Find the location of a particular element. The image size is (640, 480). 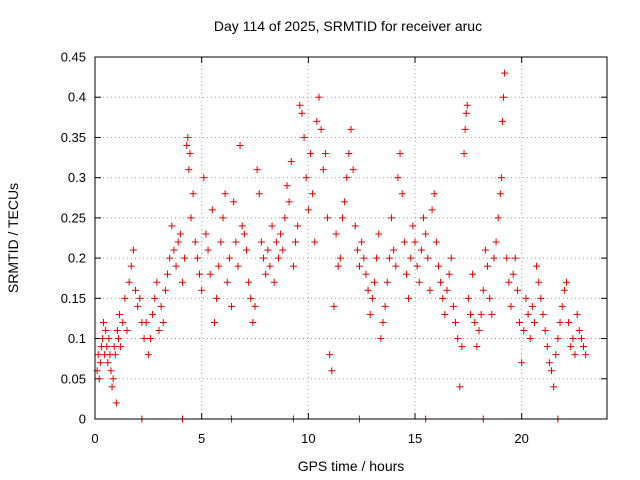

y-tick-label: 0.1 is located at coordinates (77, 338).